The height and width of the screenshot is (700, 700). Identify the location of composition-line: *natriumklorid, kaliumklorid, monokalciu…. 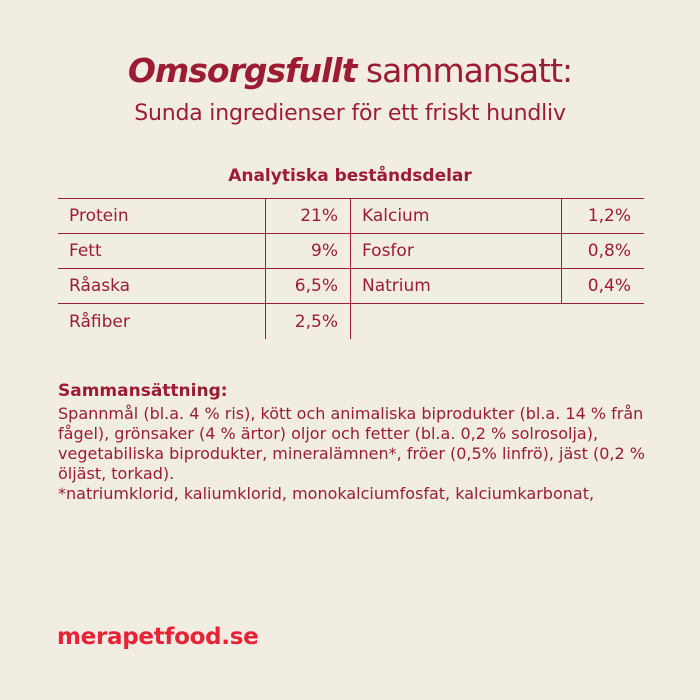
(326, 493).